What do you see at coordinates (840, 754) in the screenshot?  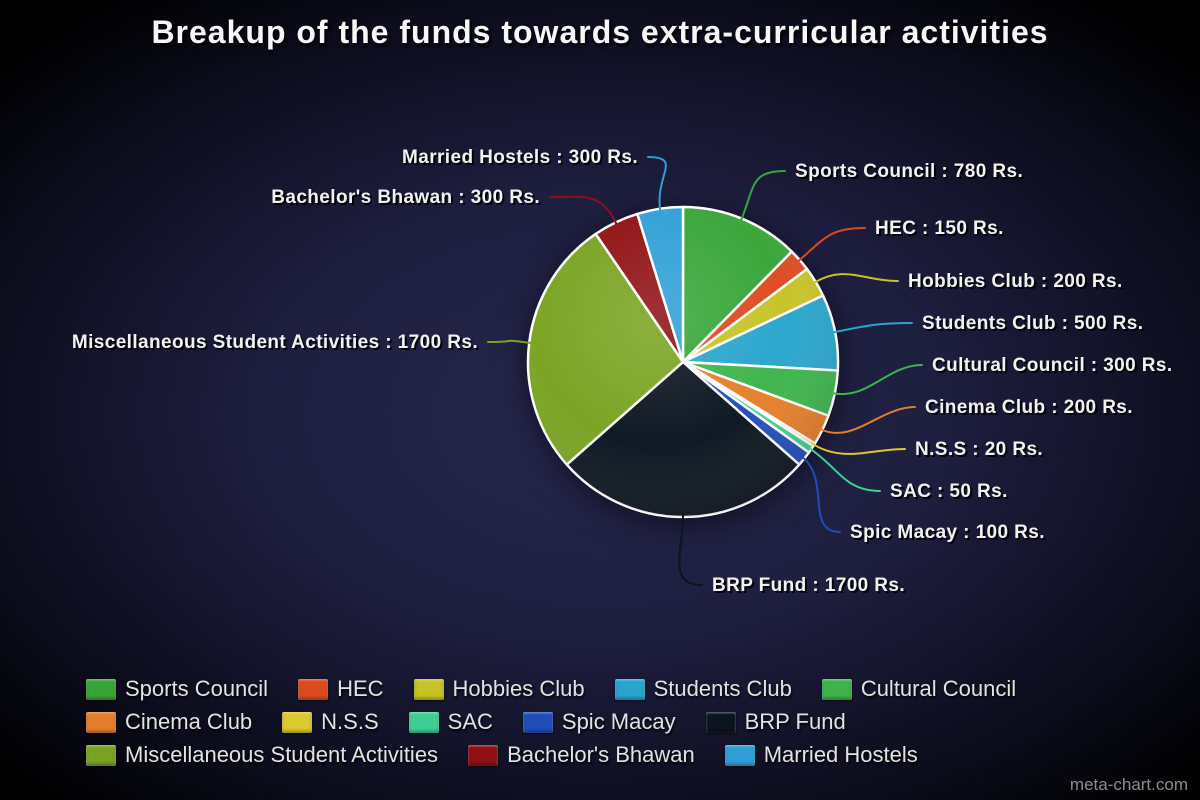 I see `legend-label: Married Hostels` at bounding box center [840, 754].